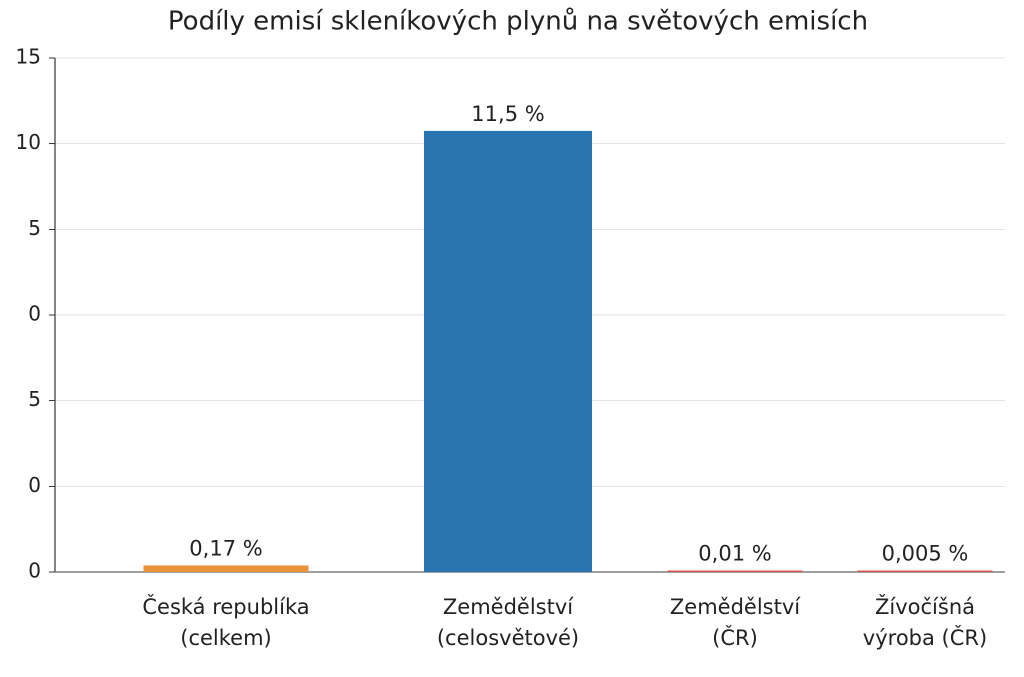  What do you see at coordinates (925, 637) in the screenshot?
I see `x-tick-label-line: výroba (ČR)` at bounding box center [925, 637].